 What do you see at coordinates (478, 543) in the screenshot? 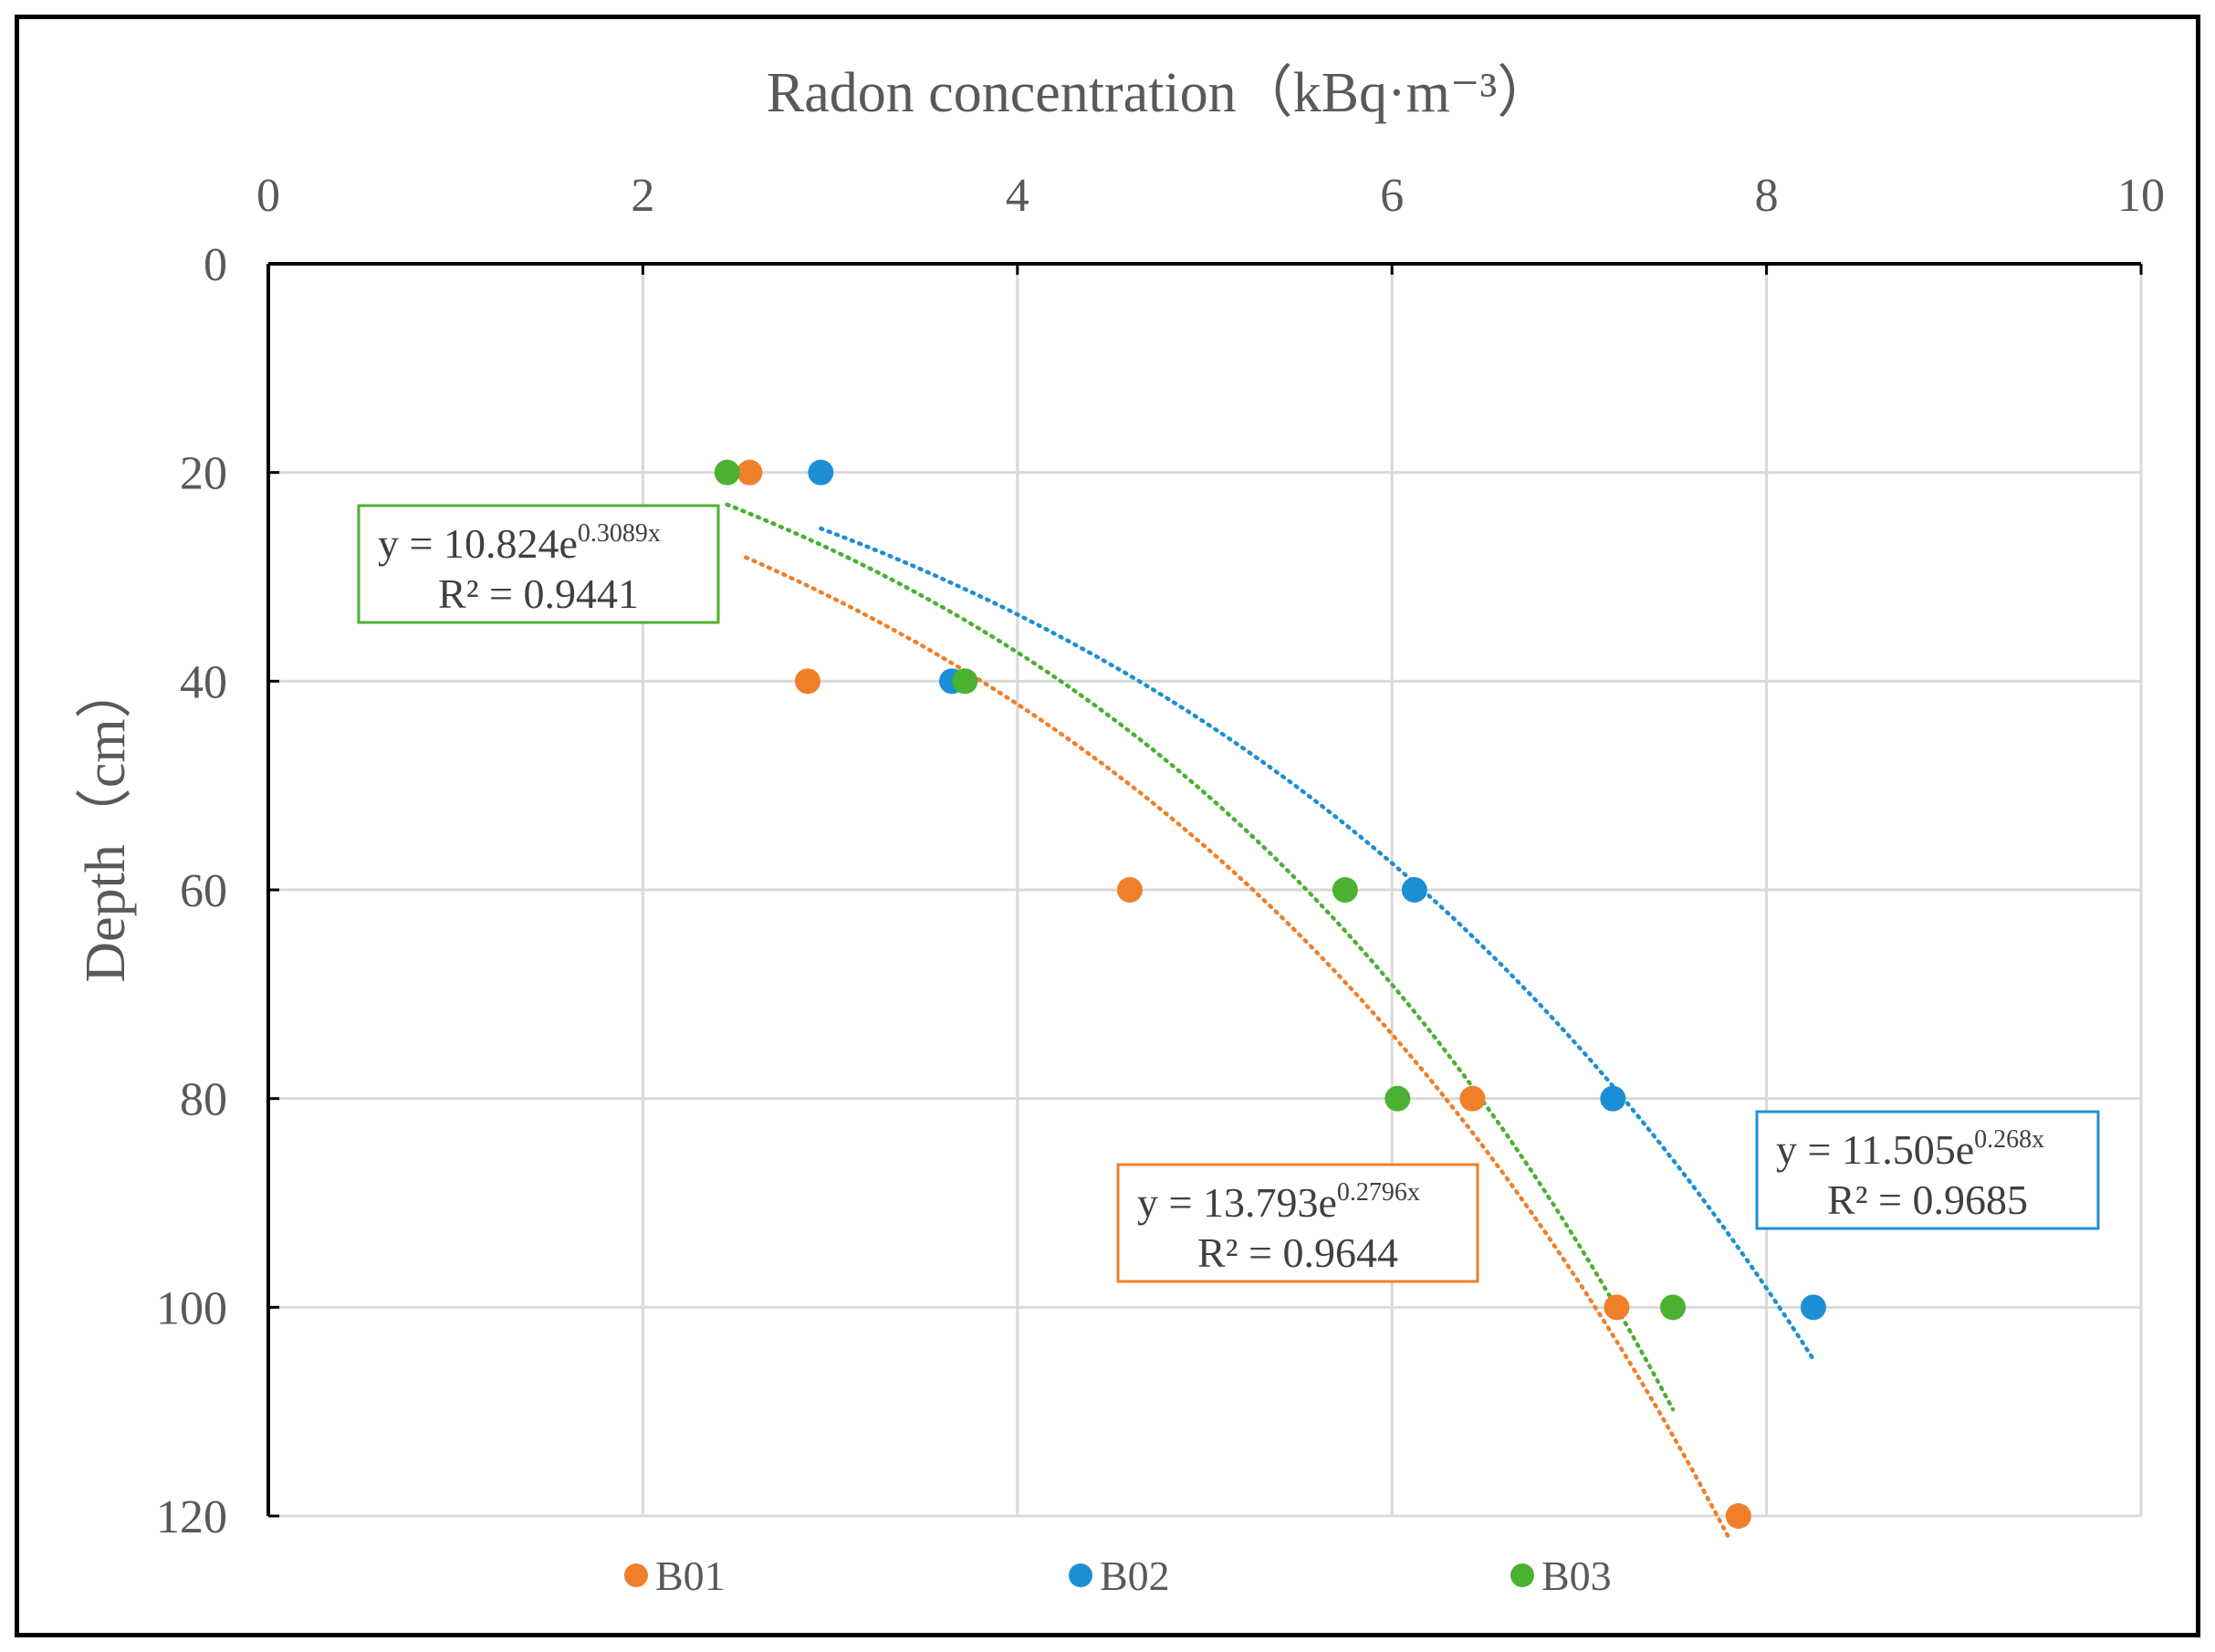
I see `equation-main: y = 10.824e` at bounding box center [478, 543].